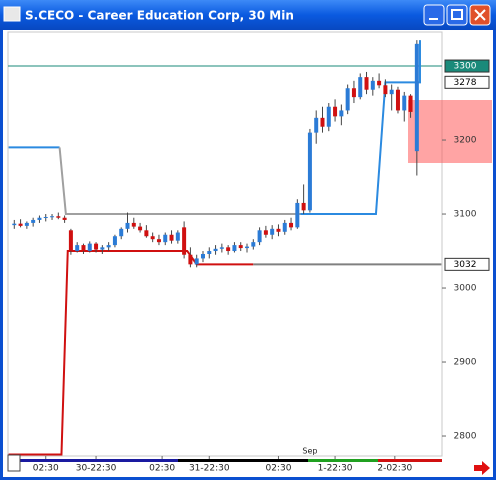 This screenshot has width=496, height=484. Describe the element at coordinates (450, 131) in the screenshot. I see `highlight-zone` at that location.